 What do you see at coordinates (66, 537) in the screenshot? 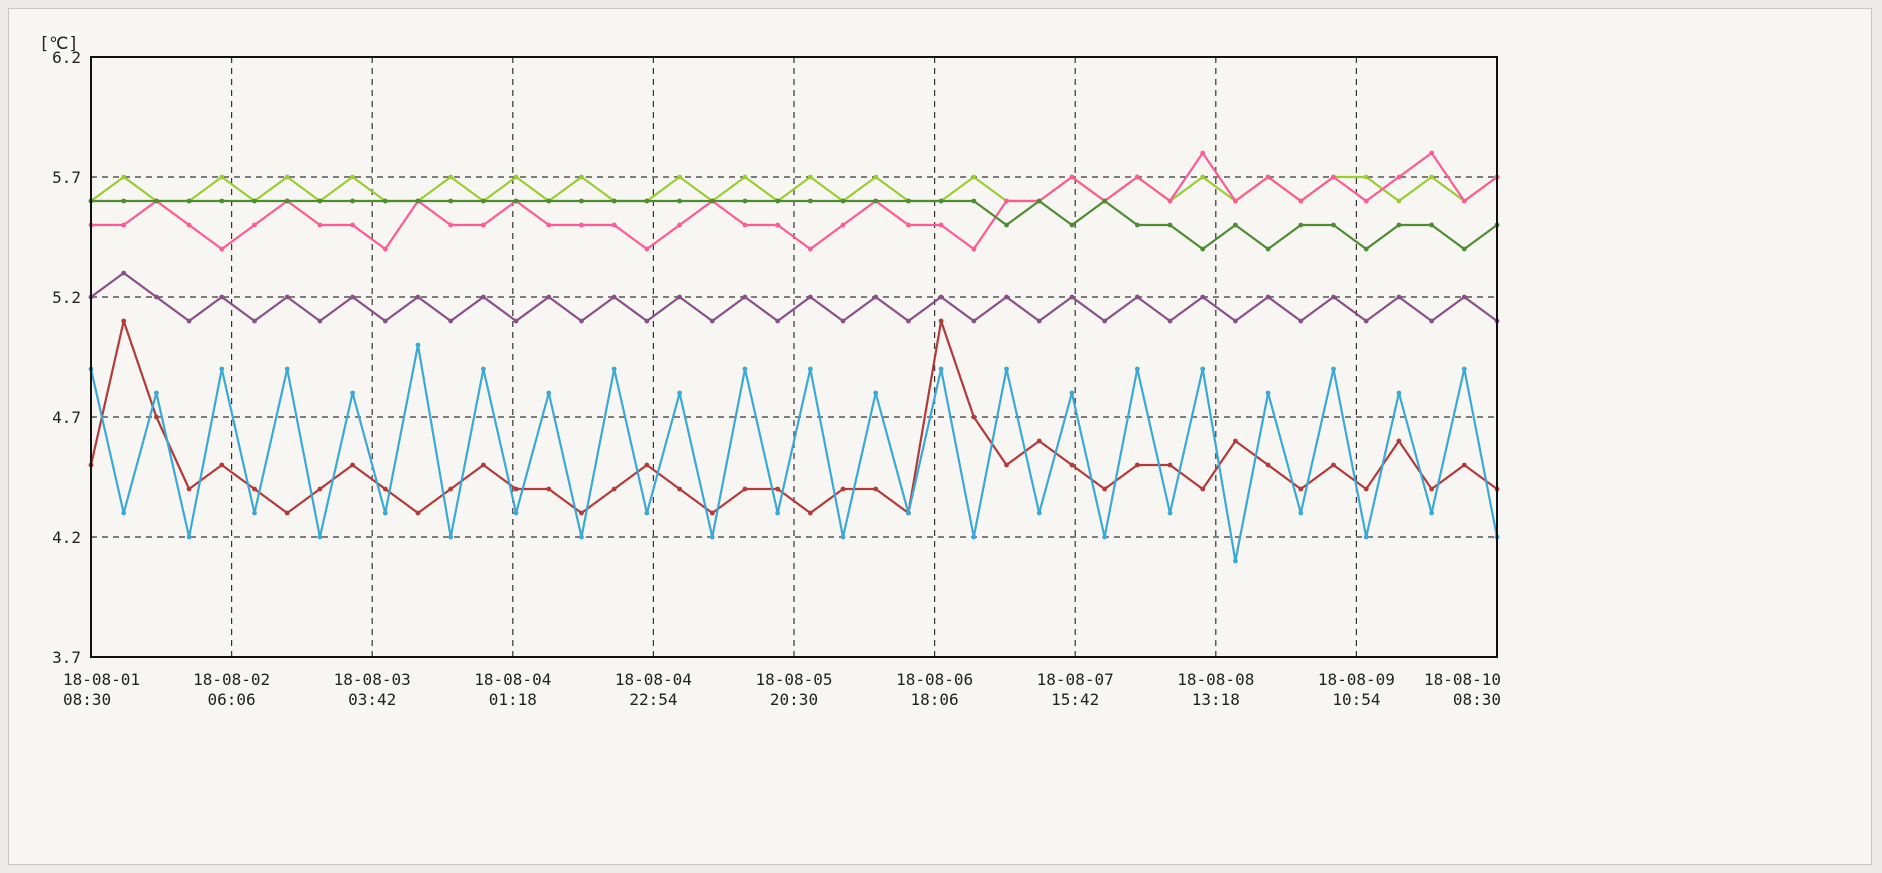
I see `y-tick-label: 4.2` at bounding box center [66, 537].